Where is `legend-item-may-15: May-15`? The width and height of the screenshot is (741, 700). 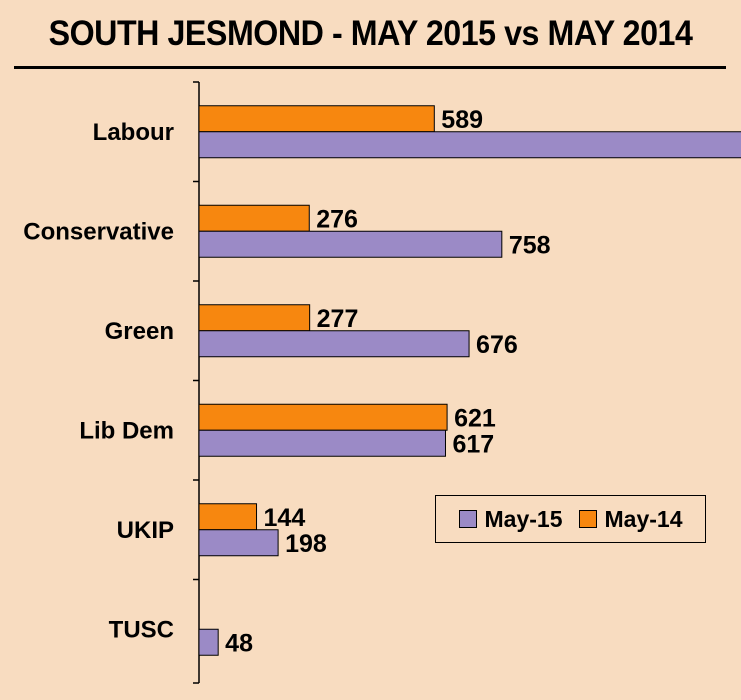 legend-item-may-15: May-15 is located at coordinates (510, 519).